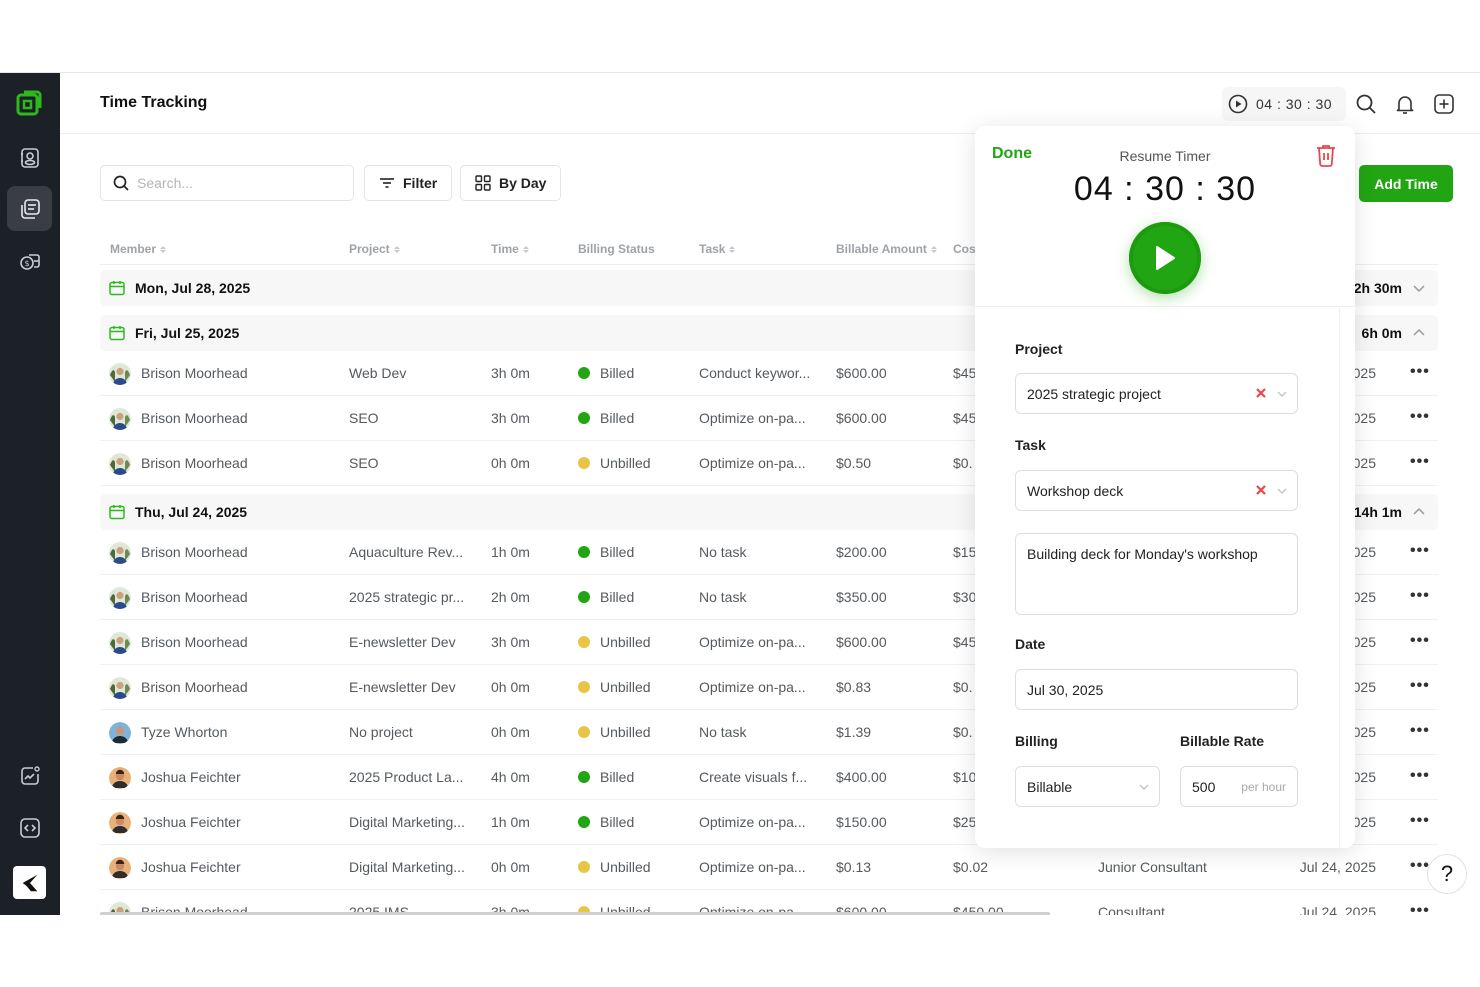  I want to click on sidebar-item-developer, so click(29, 827).